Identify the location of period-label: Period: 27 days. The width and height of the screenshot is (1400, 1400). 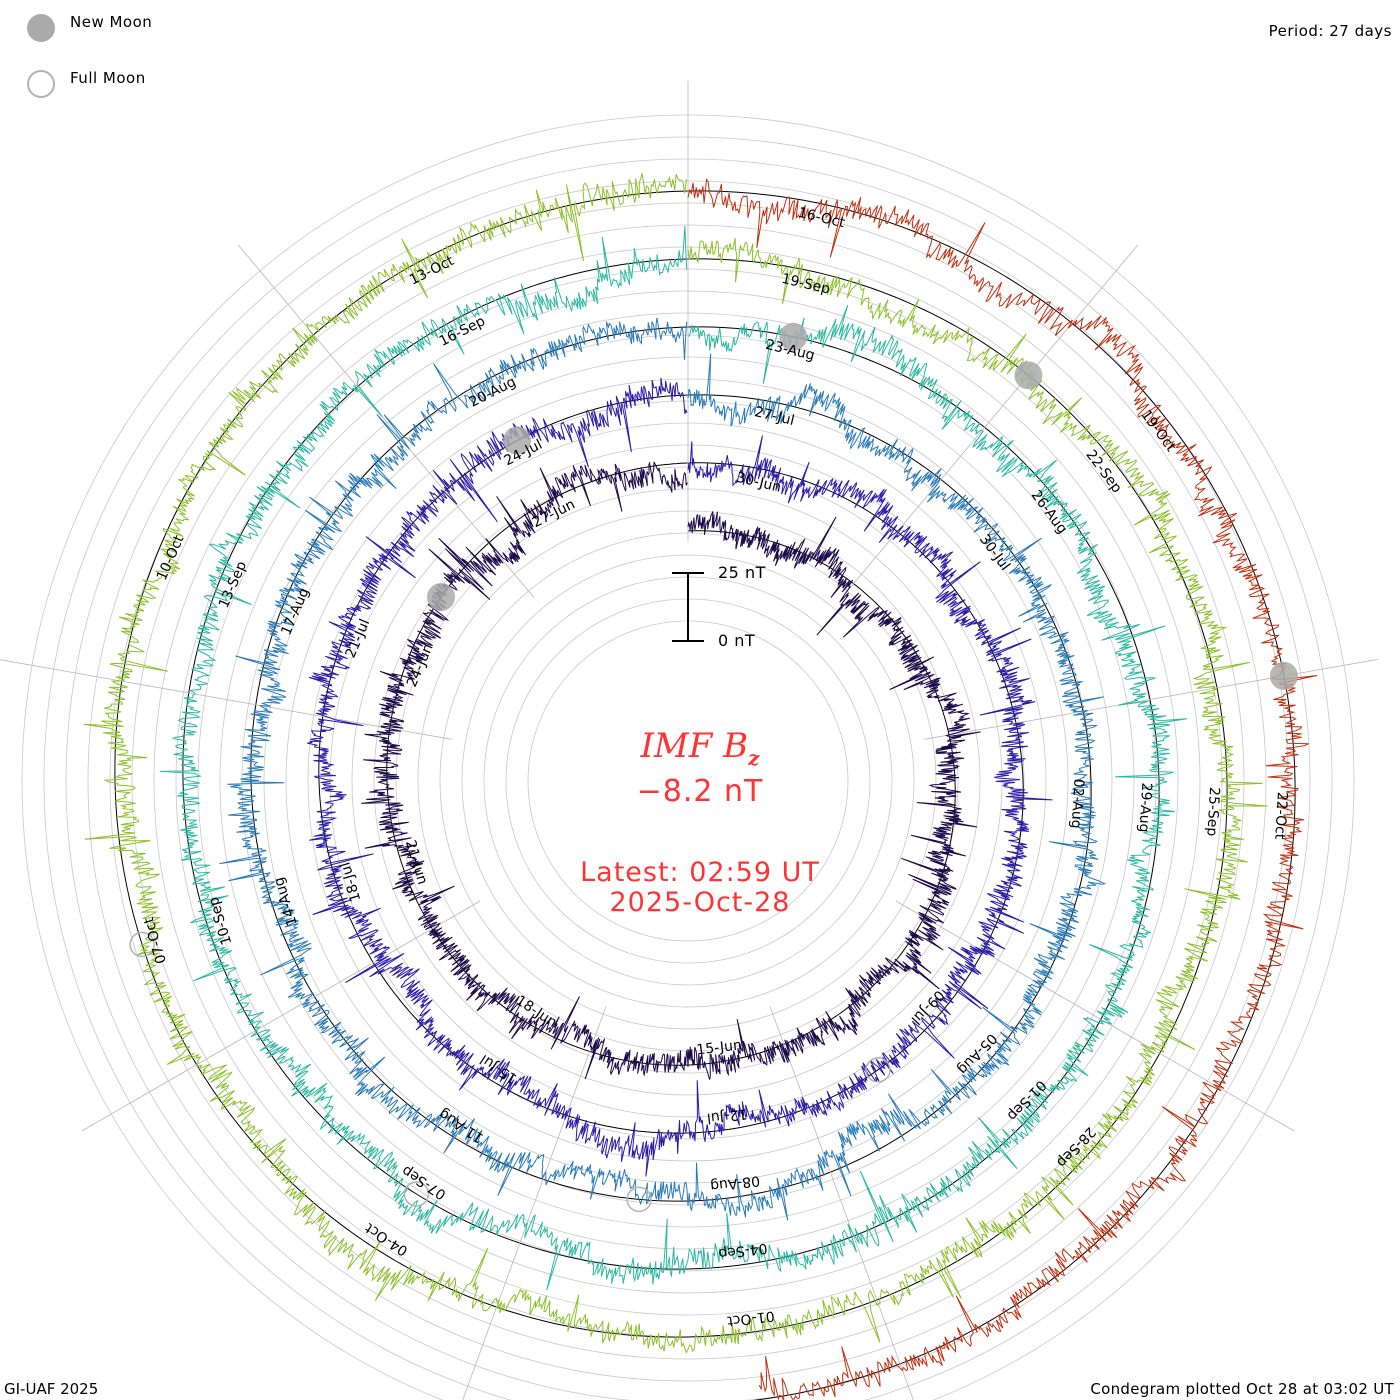
(1330, 31).